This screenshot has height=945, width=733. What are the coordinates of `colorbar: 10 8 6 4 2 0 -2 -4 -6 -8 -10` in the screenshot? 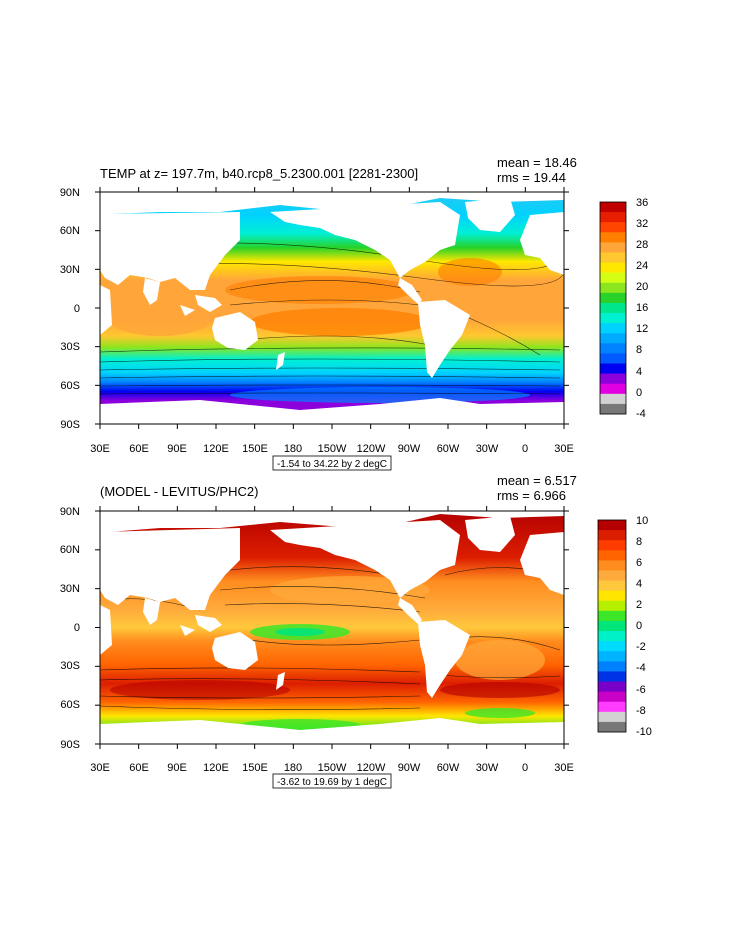 It's located at (624, 626).